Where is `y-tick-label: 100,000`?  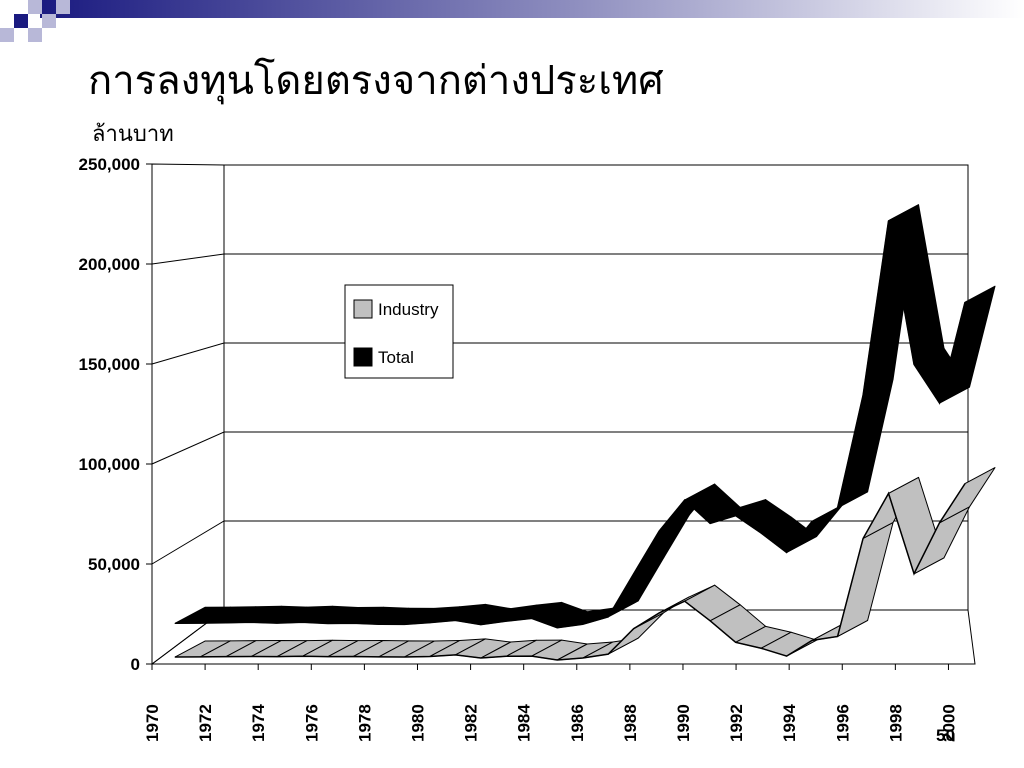 y-tick-label: 100,000 is located at coordinates (109, 464).